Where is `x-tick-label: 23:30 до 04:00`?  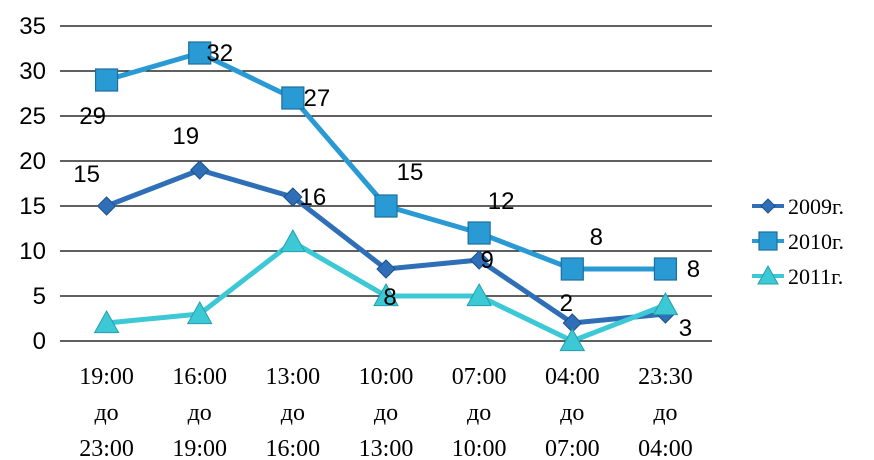
x-tick-label: 23:30 до 04:00 is located at coordinates (665, 412).